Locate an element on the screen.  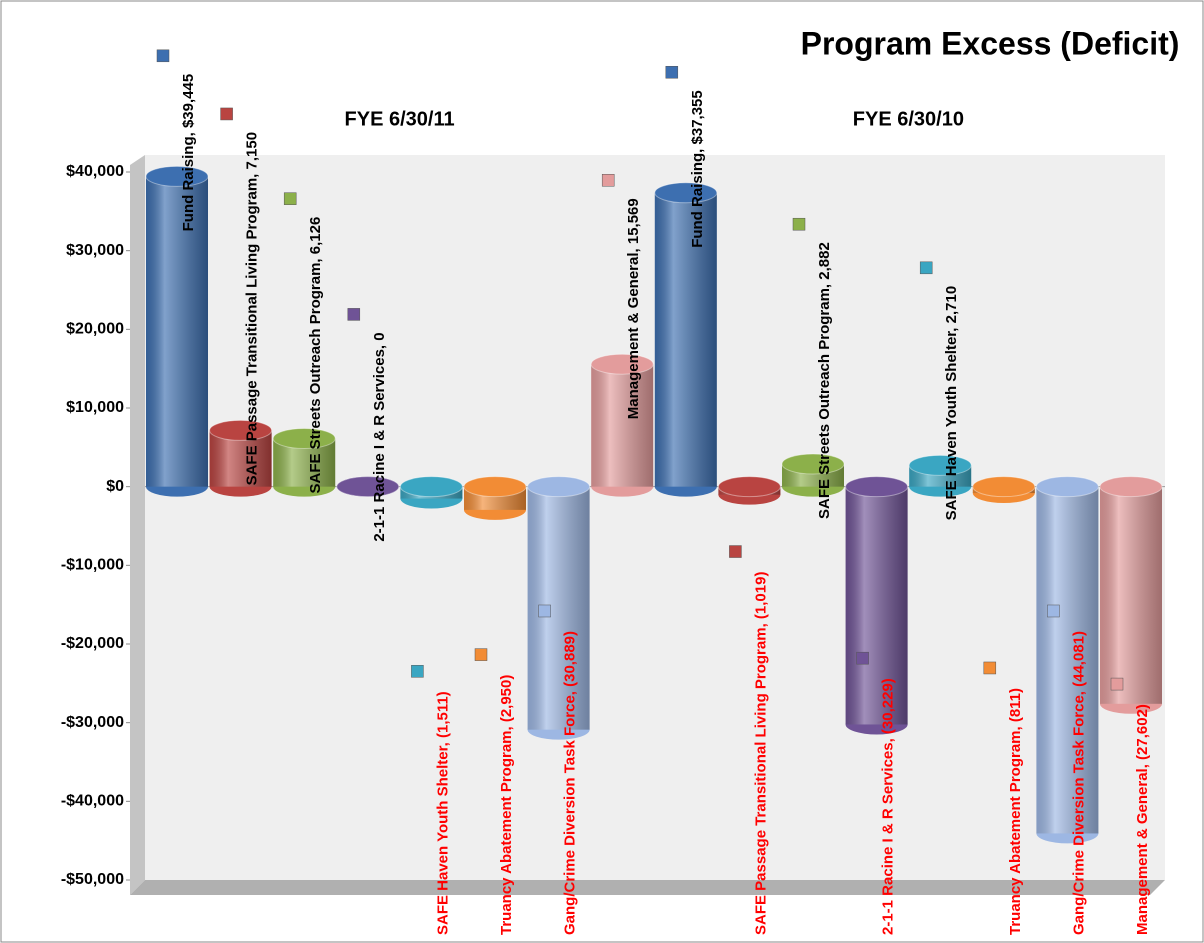
y-tick-label: $0 is located at coordinates (115, 486).